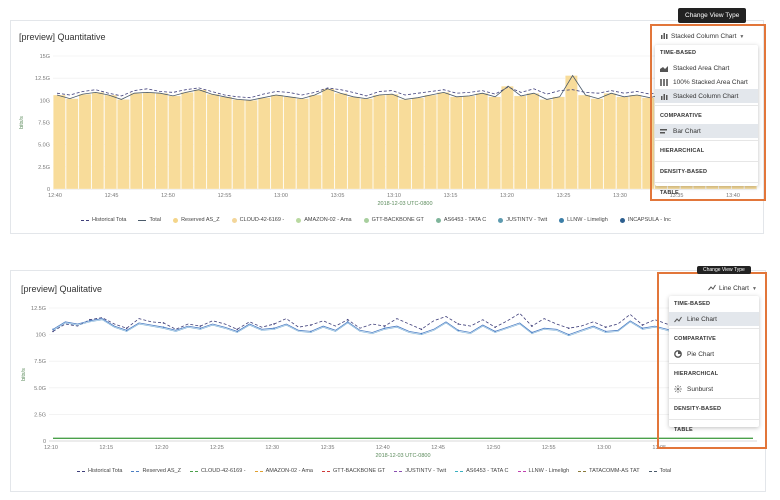  Describe the element at coordinates (706, 131) in the screenshot. I see `menu-item-bar-chart: Bar Chart` at that location.